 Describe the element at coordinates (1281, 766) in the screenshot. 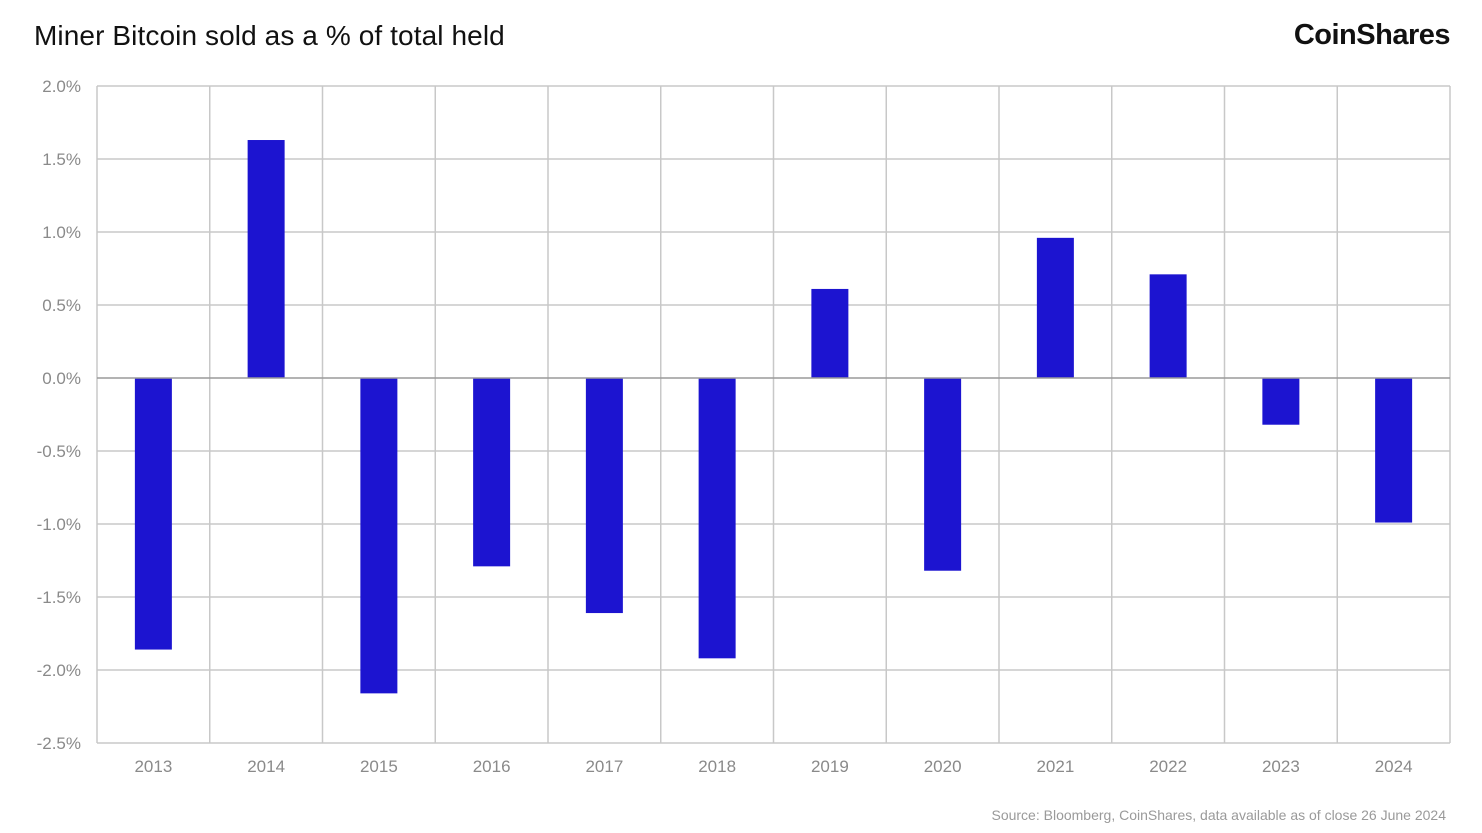

I see `x-tick-label: 2023` at that location.